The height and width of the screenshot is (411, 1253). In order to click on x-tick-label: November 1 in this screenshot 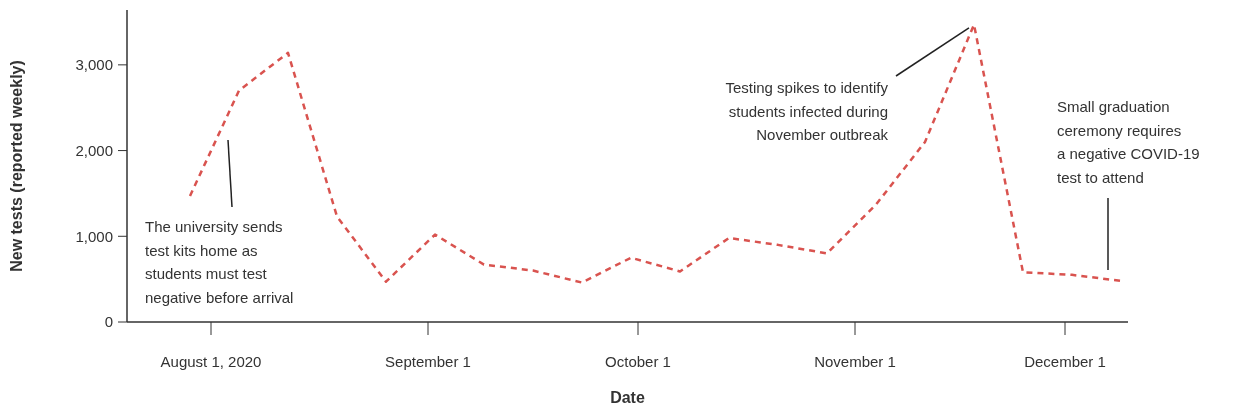, I will do `click(855, 361)`.